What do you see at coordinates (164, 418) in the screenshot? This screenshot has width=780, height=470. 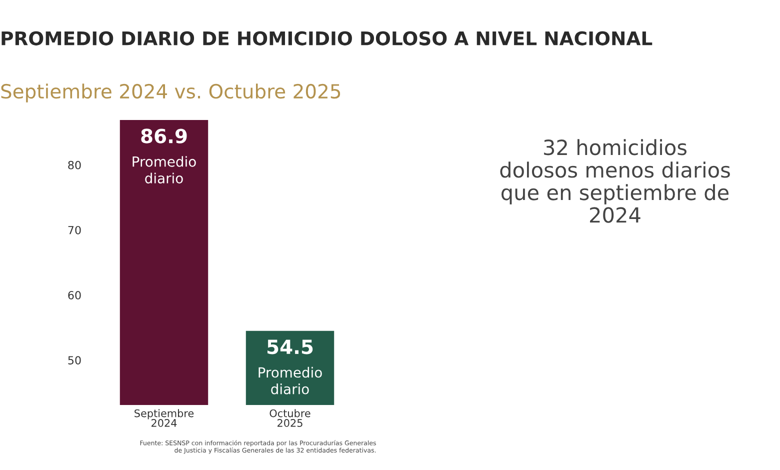 I see `x-tick-label: Septiembre 2024` at bounding box center [164, 418].